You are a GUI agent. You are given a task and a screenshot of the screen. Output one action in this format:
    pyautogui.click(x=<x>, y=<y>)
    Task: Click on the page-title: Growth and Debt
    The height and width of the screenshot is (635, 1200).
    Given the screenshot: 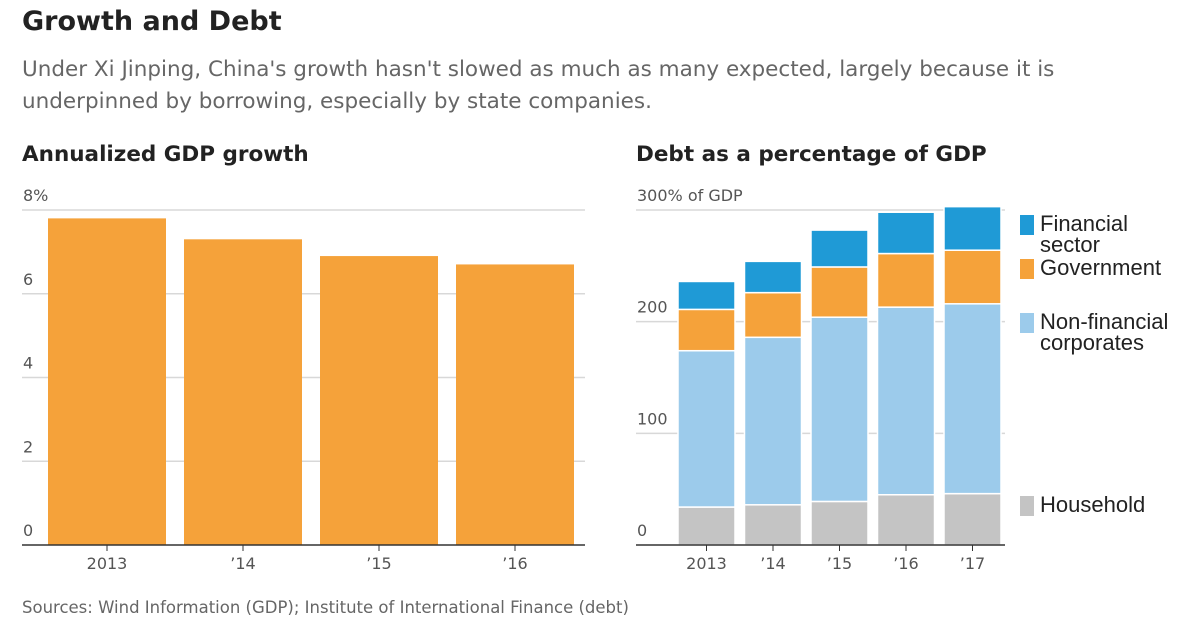 What is the action you would take?
    pyautogui.click(x=152, y=21)
    